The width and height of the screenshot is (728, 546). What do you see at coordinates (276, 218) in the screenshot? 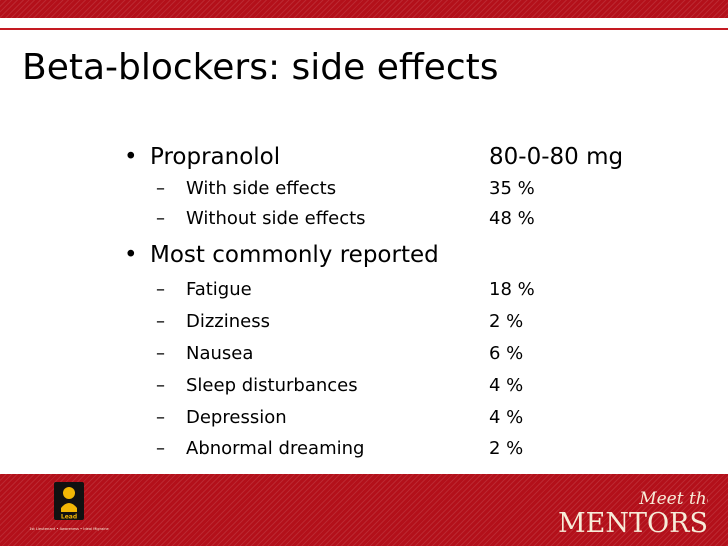
I see `item-label: Without side effects` at bounding box center [276, 218].